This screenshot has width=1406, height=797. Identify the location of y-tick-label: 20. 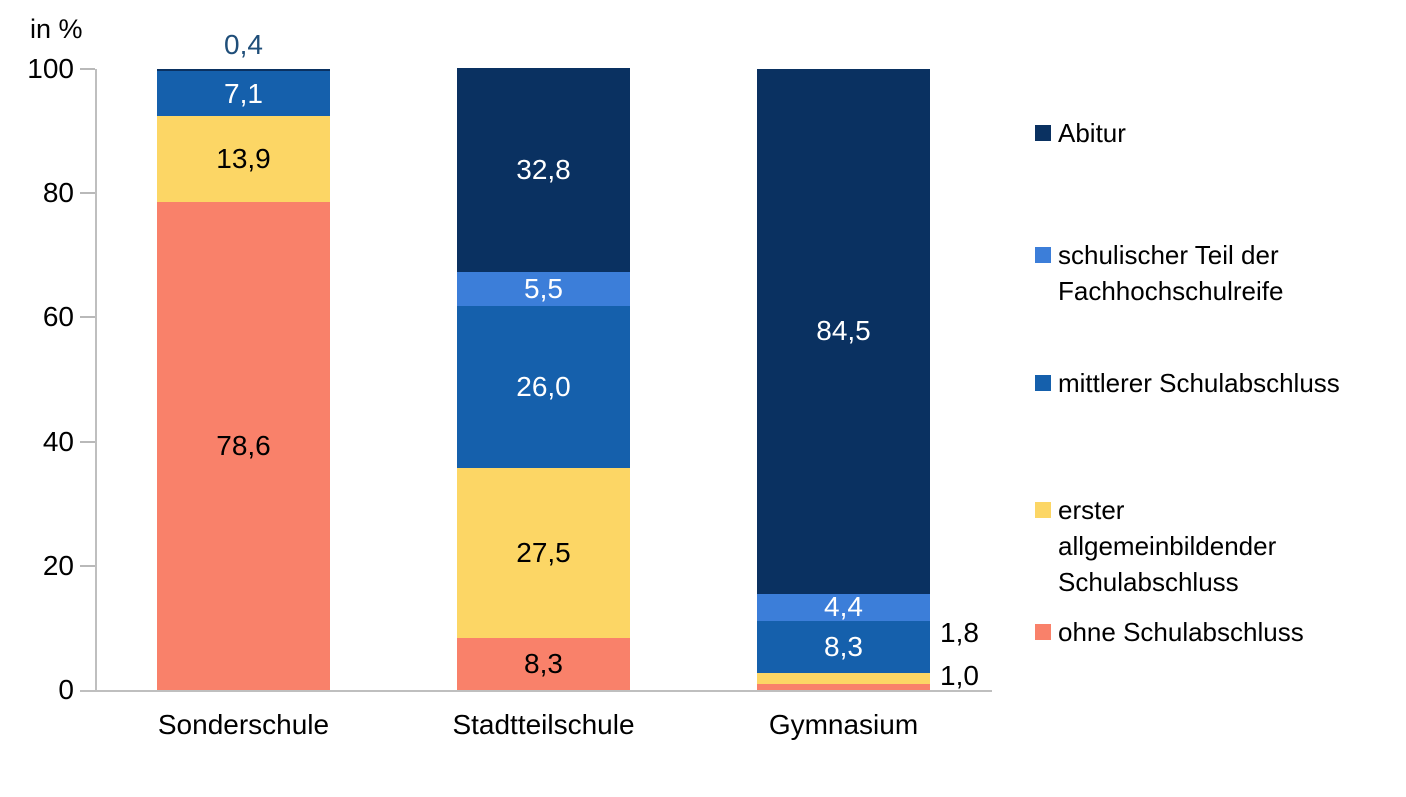
(58, 565).